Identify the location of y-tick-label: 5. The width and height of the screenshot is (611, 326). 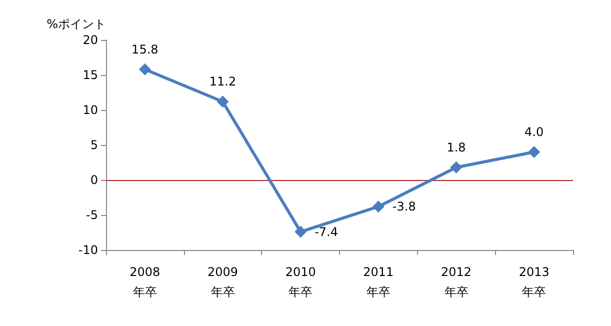
(94, 145).